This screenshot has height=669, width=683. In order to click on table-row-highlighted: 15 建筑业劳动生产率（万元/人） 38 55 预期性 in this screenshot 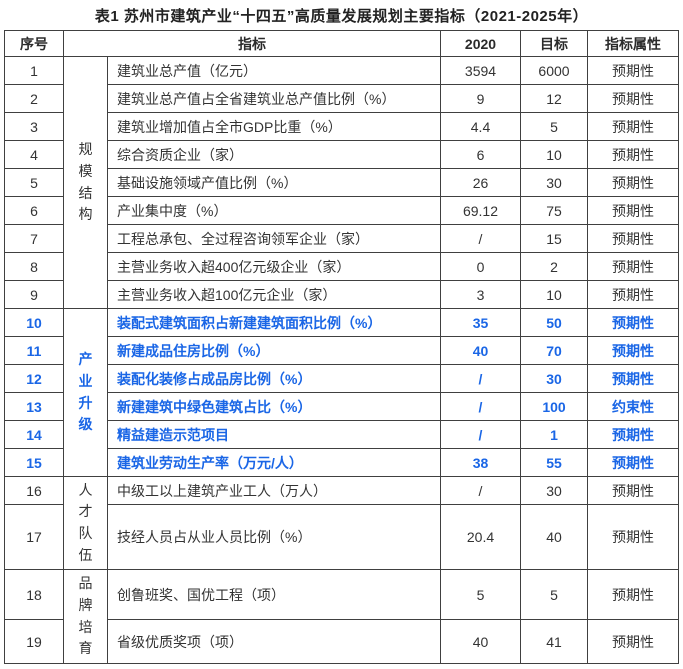, I will do `click(341, 462)`.